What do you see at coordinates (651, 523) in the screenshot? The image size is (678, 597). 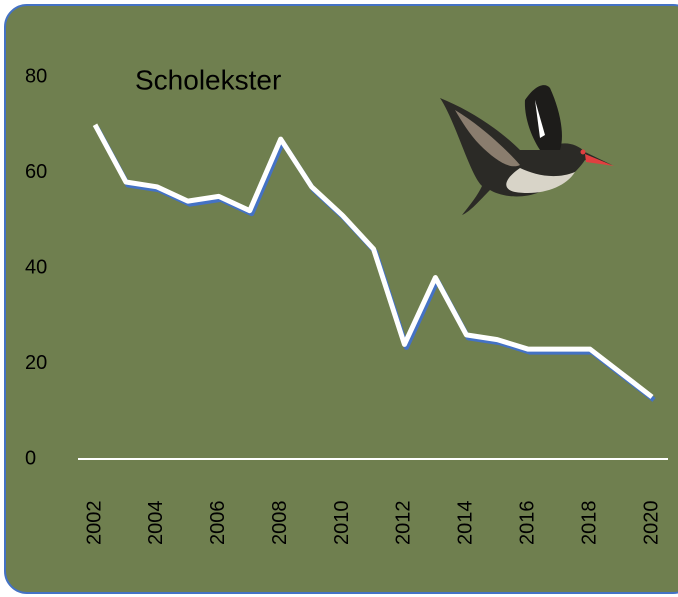 I see `x-tick-label: 2020` at bounding box center [651, 523].